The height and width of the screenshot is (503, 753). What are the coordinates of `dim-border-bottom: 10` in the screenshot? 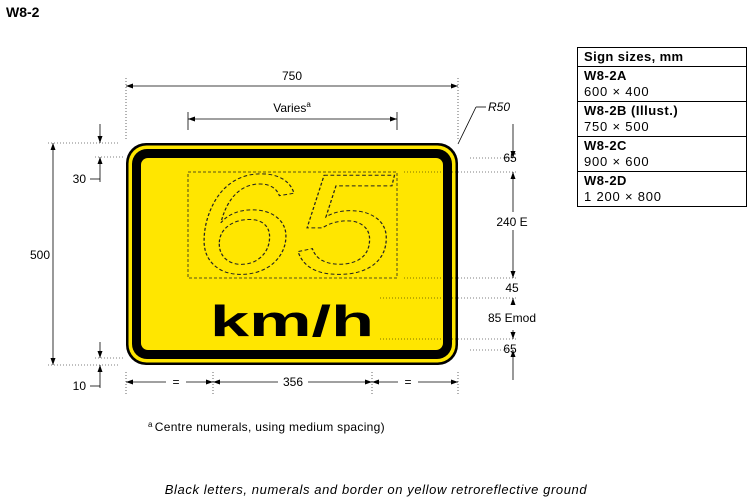 It's located at (98, 367).